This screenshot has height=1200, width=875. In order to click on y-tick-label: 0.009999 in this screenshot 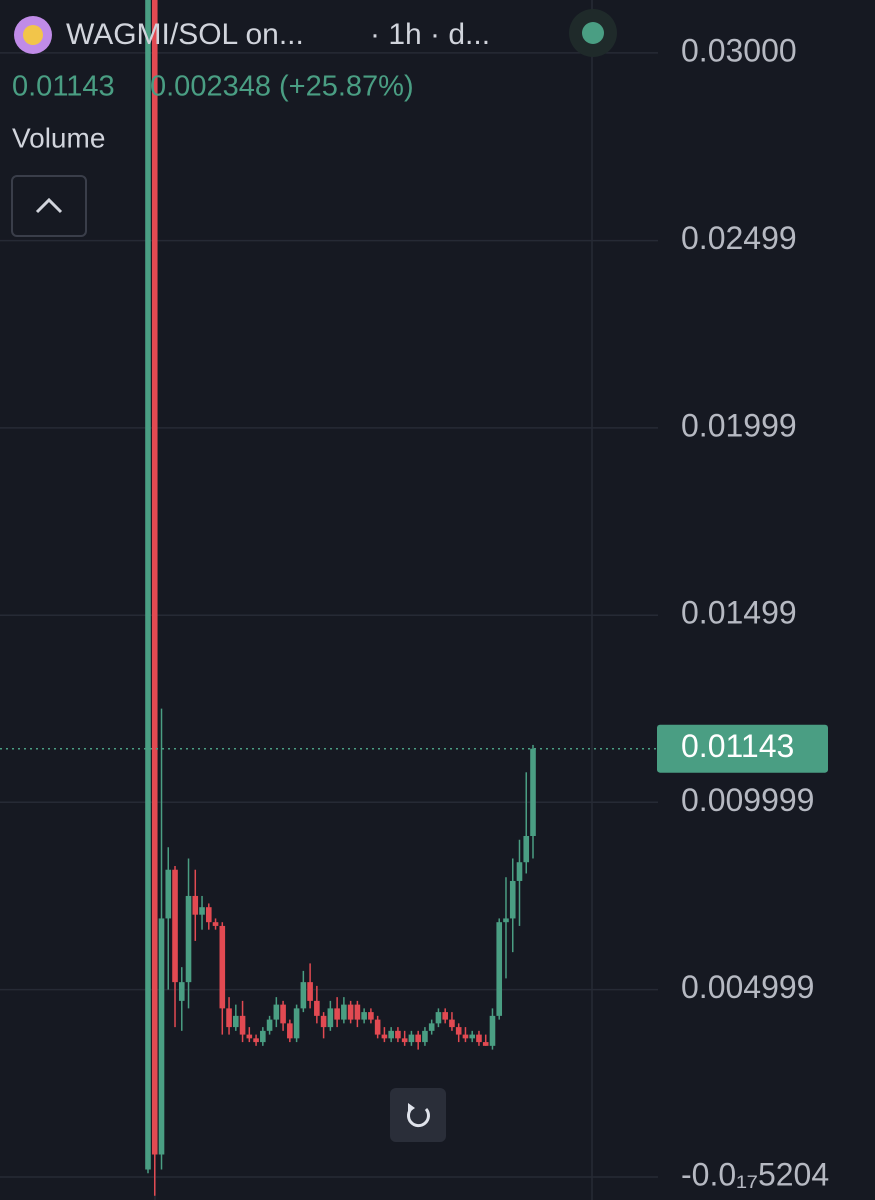, I will do `click(747, 800)`.